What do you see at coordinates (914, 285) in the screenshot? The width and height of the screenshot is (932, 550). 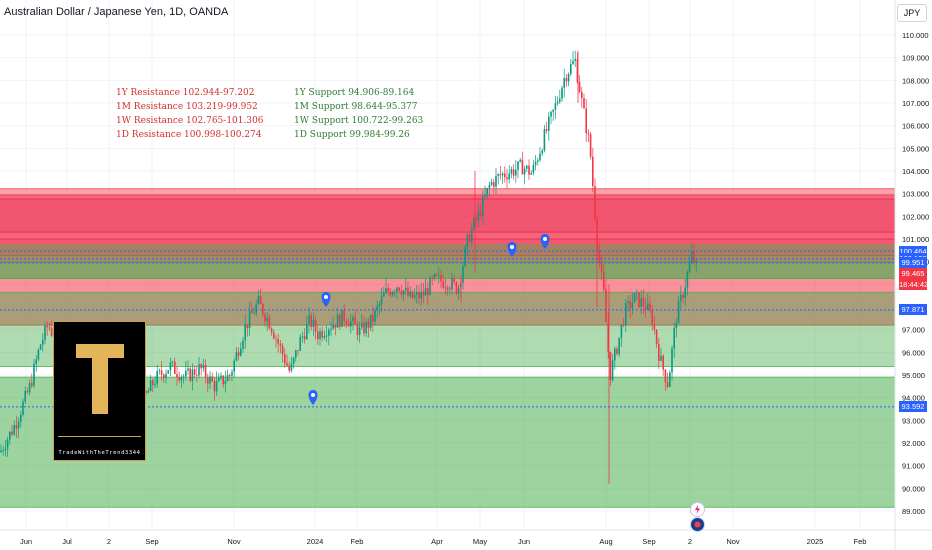 I see `price-tag: 18:44:42` at bounding box center [914, 285].